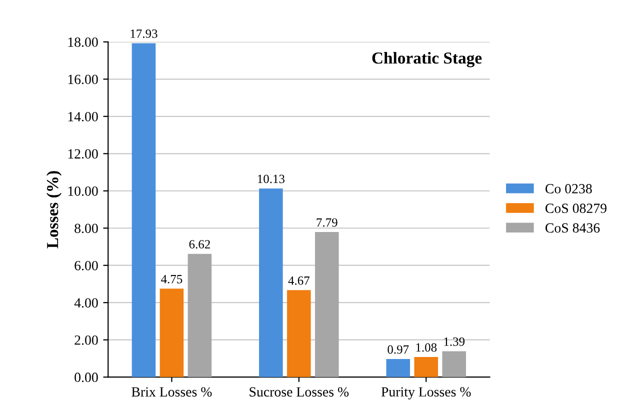 This screenshot has height=419, width=636. I want to click on data-label: 4.67, so click(299, 280).